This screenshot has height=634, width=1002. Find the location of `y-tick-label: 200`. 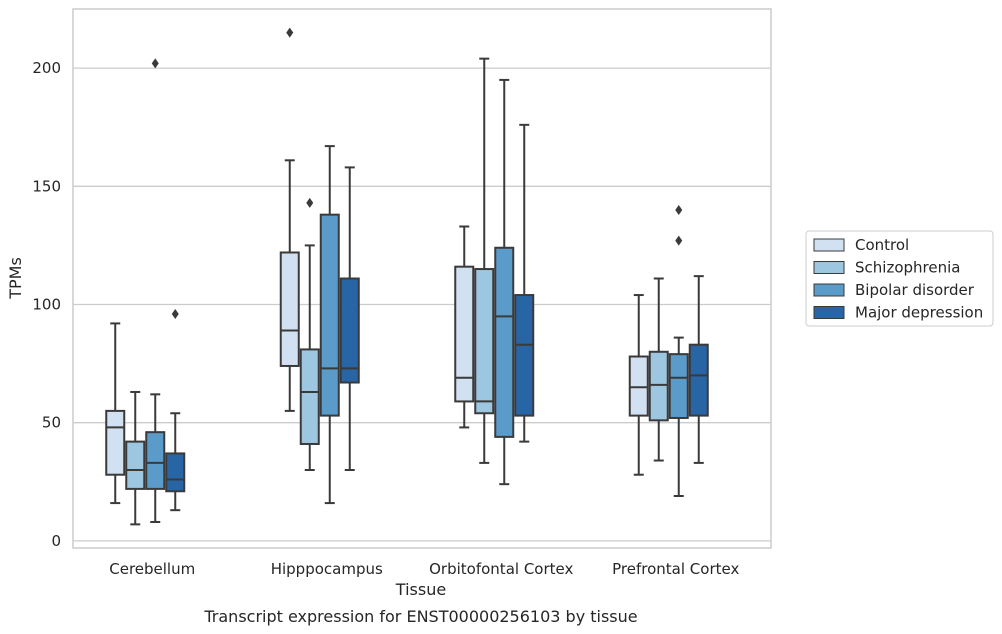

y-tick-label: 200 is located at coordinates (46, 68).